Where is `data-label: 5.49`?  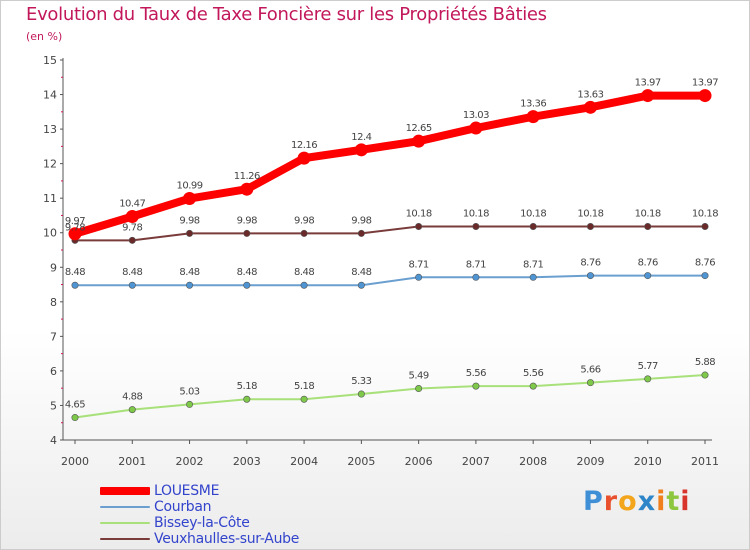
data-label: 5.49 is located at coordinates (419, 376).